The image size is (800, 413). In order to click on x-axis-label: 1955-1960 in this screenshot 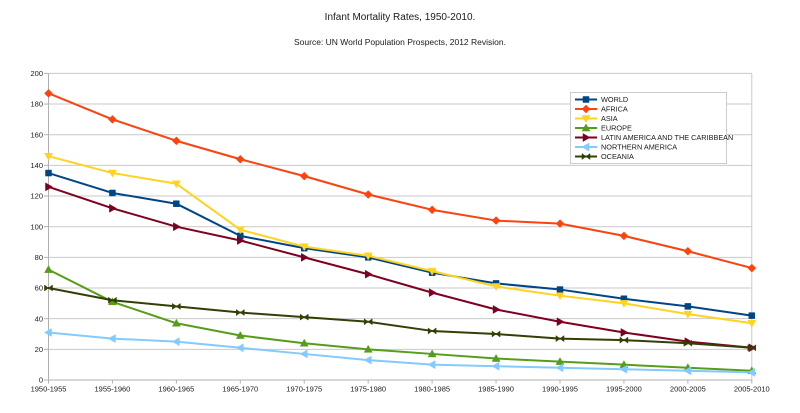, I will do `click(112, 389)`.